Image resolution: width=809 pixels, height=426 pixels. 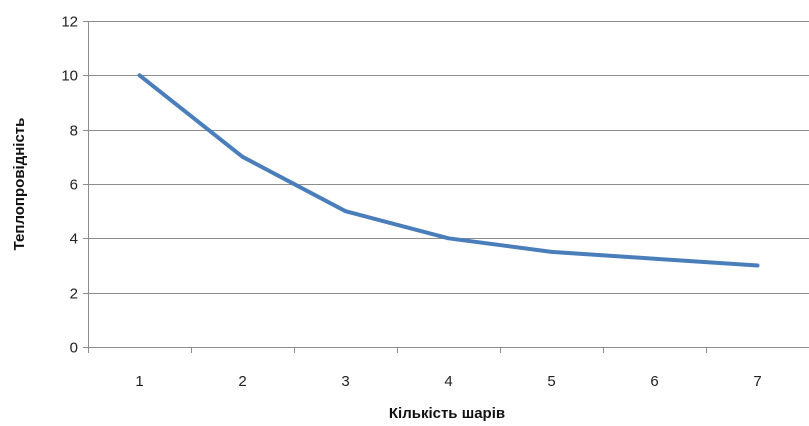 What do you see at coordinates (74, 294) in the screenshot?
I see `y-tick-label: 2` at bounding box center [74, 294].